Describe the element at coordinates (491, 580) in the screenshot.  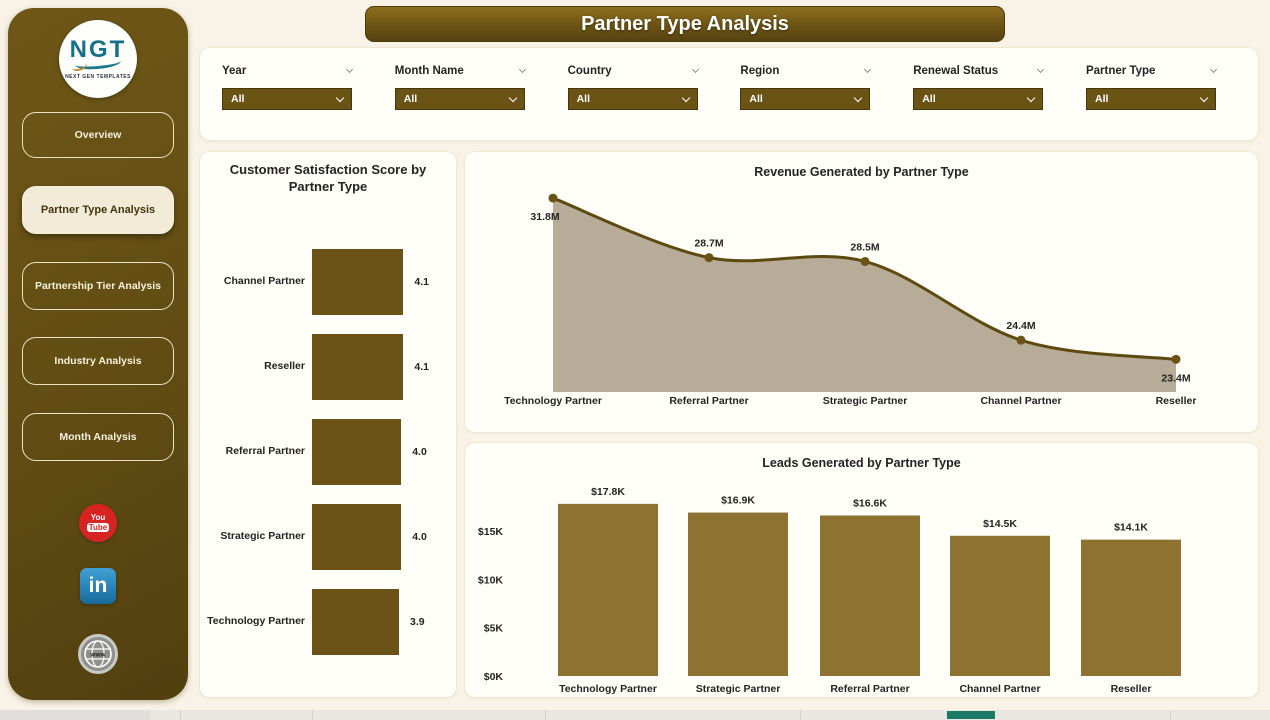
I see `leads-y-tick-label: $10K` at that location.